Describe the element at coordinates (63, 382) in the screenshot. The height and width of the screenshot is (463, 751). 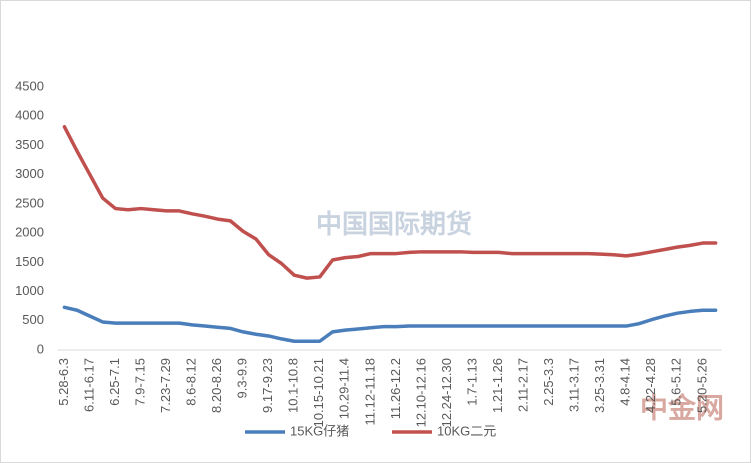
I see `x-tick-label: 5.28-6.3` at that location.